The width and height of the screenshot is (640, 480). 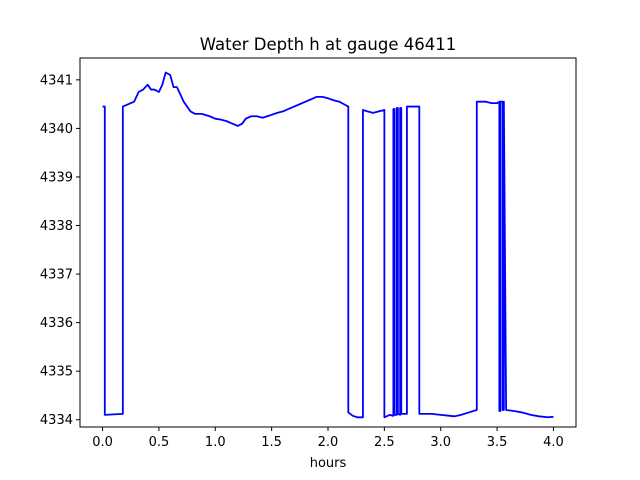 What do you see at coordinates (384, 442) in the screenshot?
I see `x-tick-label: 2.5` at bounding box center [384, 442].